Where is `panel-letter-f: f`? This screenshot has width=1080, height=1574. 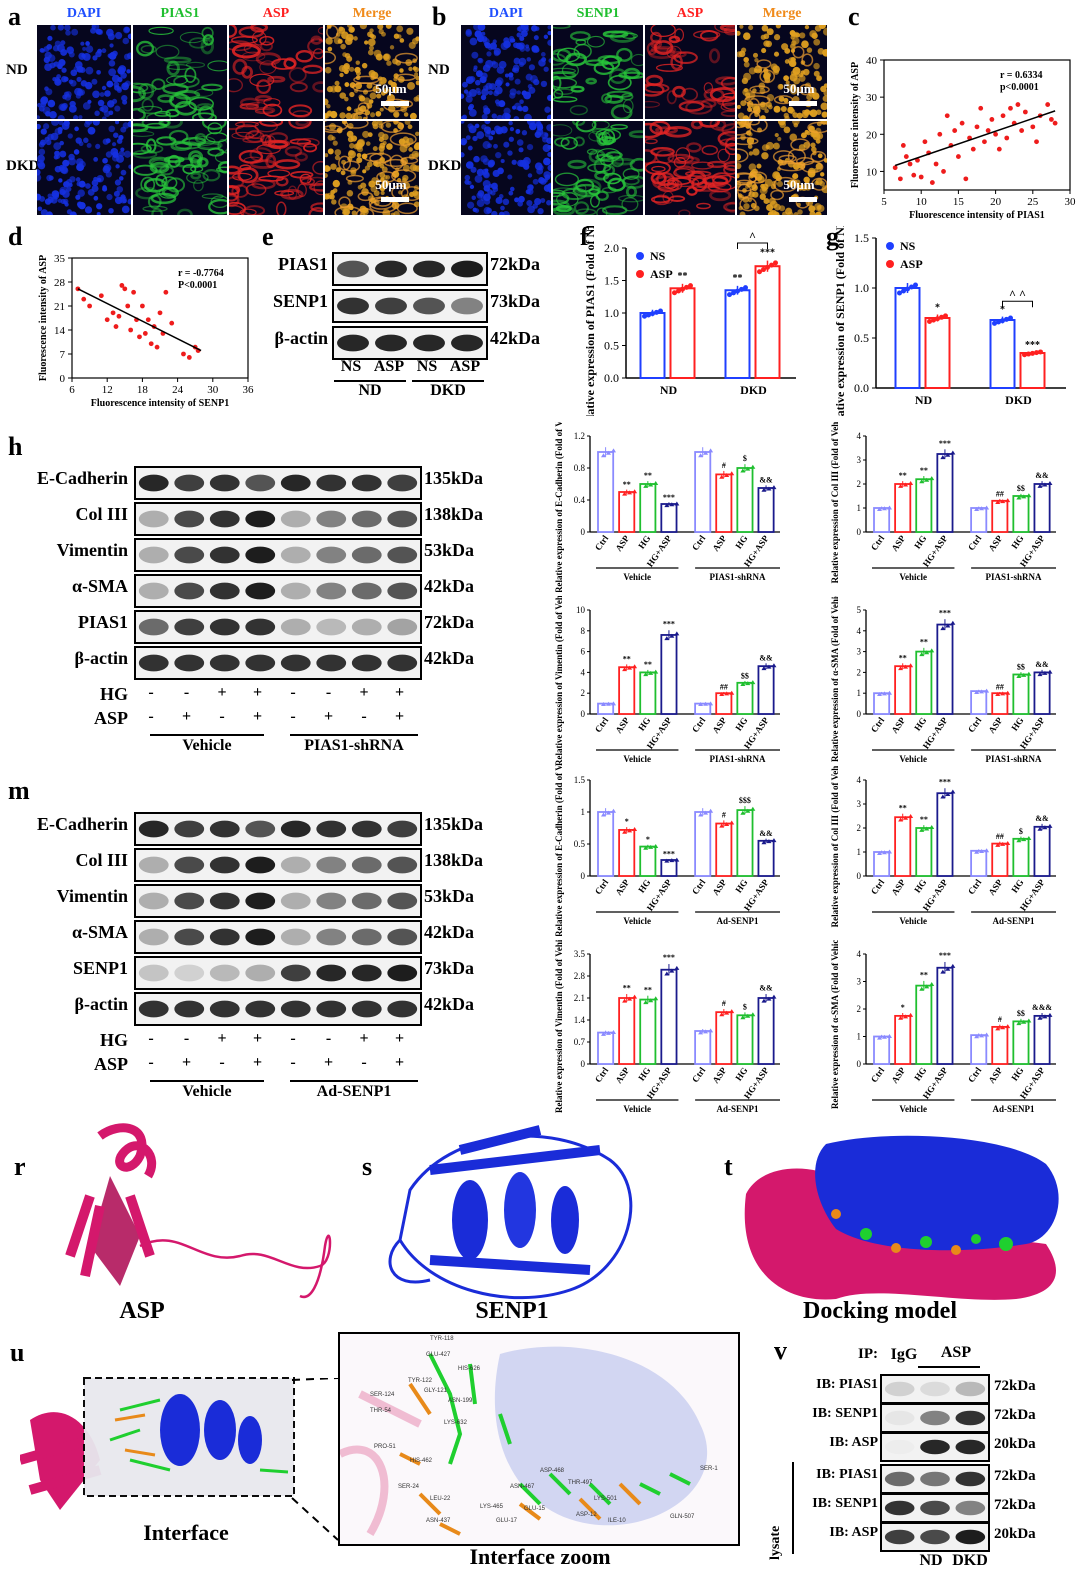
panel-letter-f: f is located at coordinates (584, 236).